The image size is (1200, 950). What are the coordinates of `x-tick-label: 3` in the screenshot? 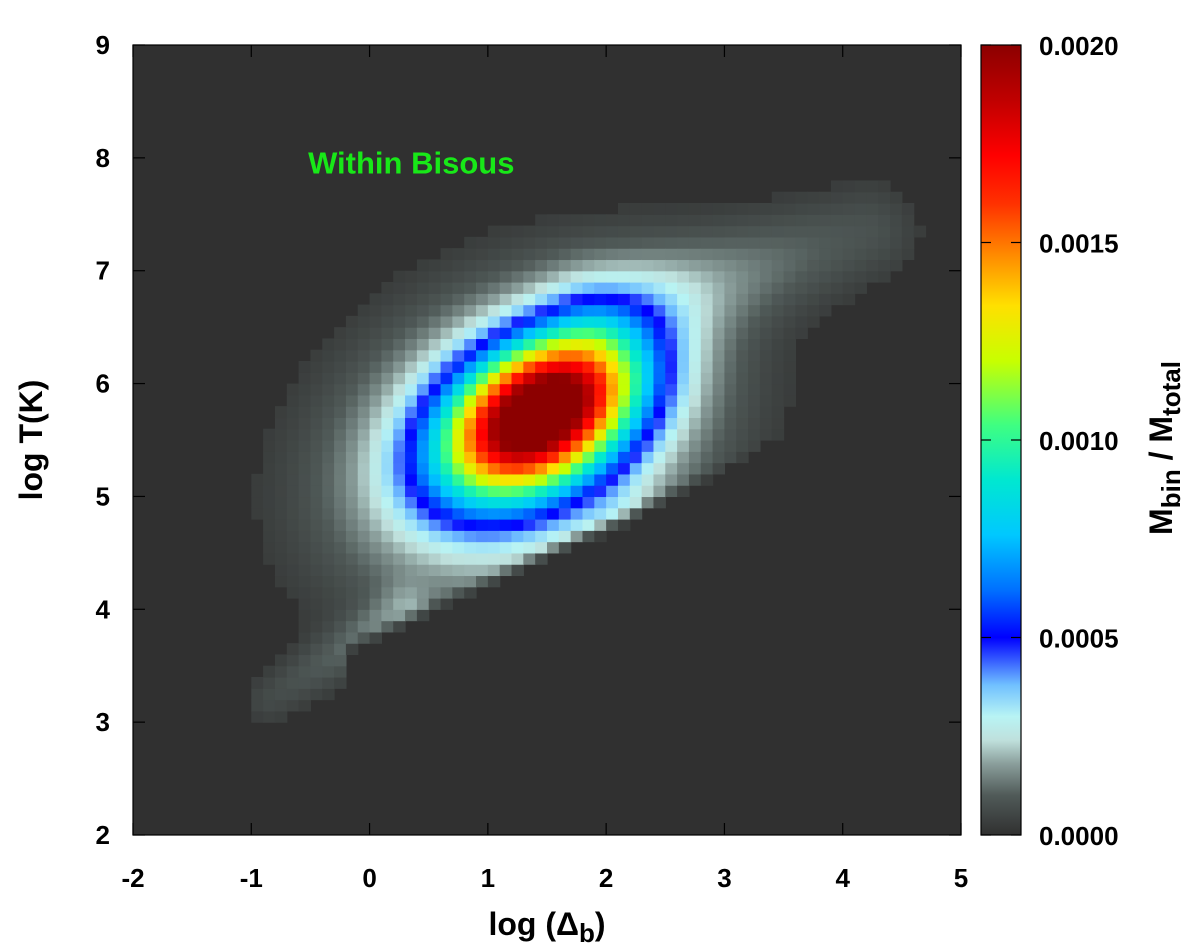 It's located at (724, 878).